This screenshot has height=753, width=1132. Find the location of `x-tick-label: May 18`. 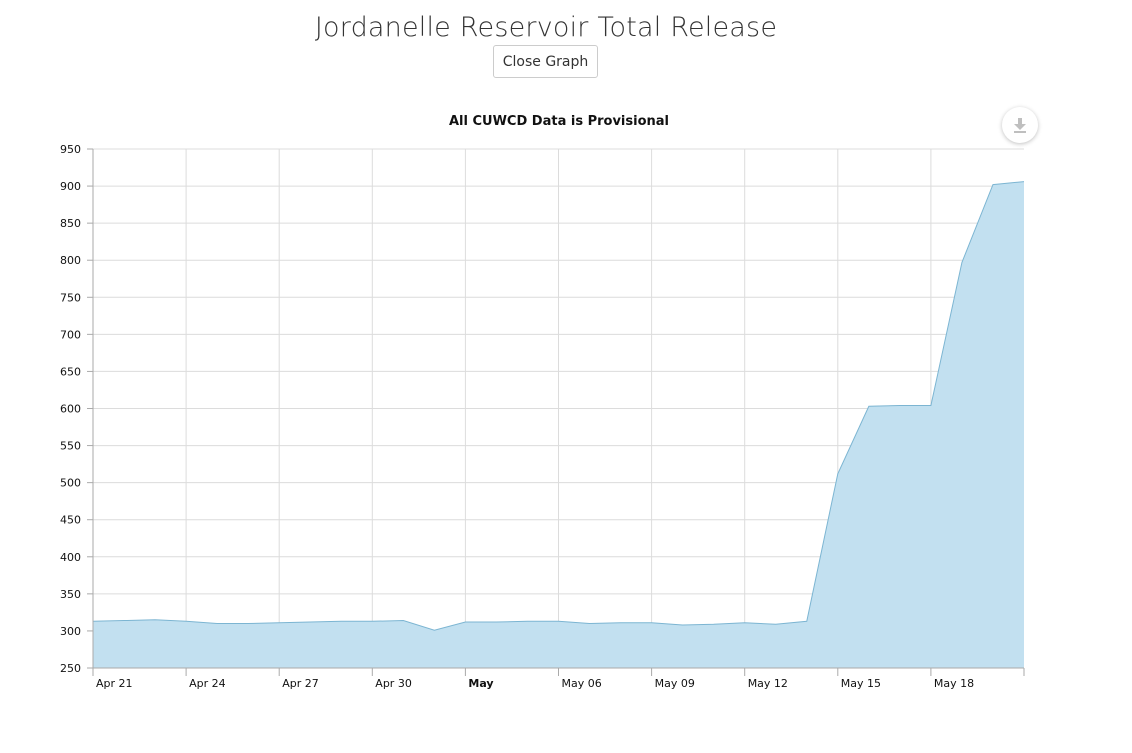

x-tick-label: May 18 is located at coordinates (954, 683).